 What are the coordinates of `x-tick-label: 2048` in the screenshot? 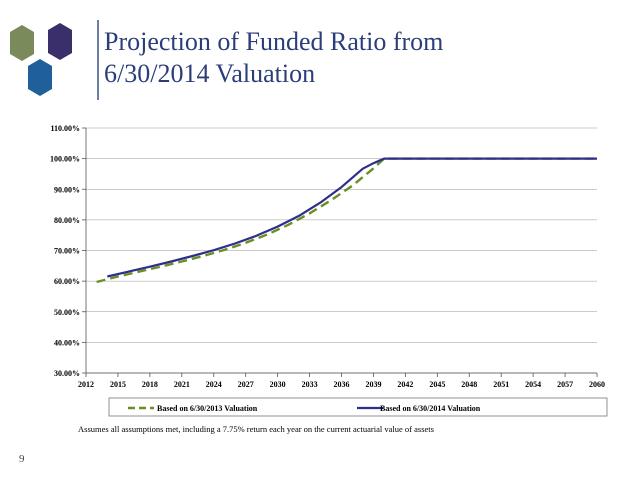 It's located at (469, 384).